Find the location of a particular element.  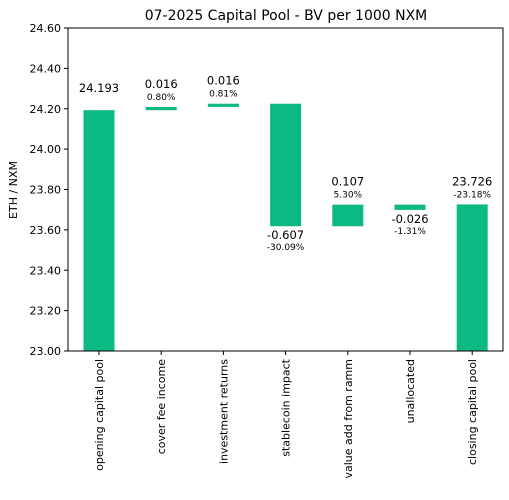

x-category-label: cover fee income is located at coordinates (161, 406).